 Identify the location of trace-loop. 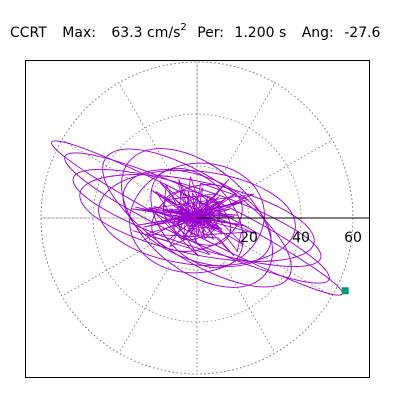
(197, 218).